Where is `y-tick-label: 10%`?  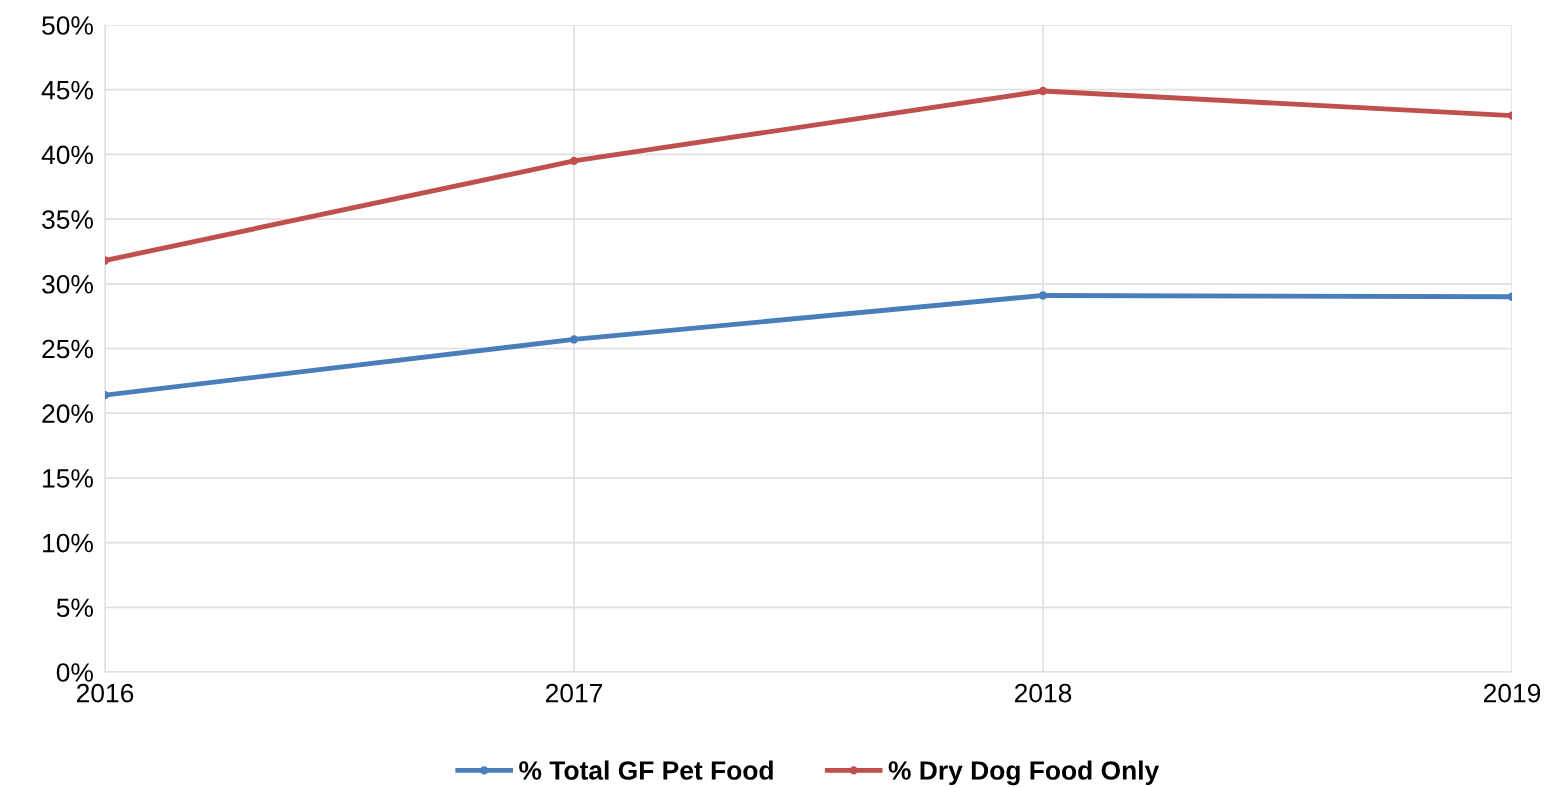 y-tick-label: 10% is located at coordinates (68, 543).